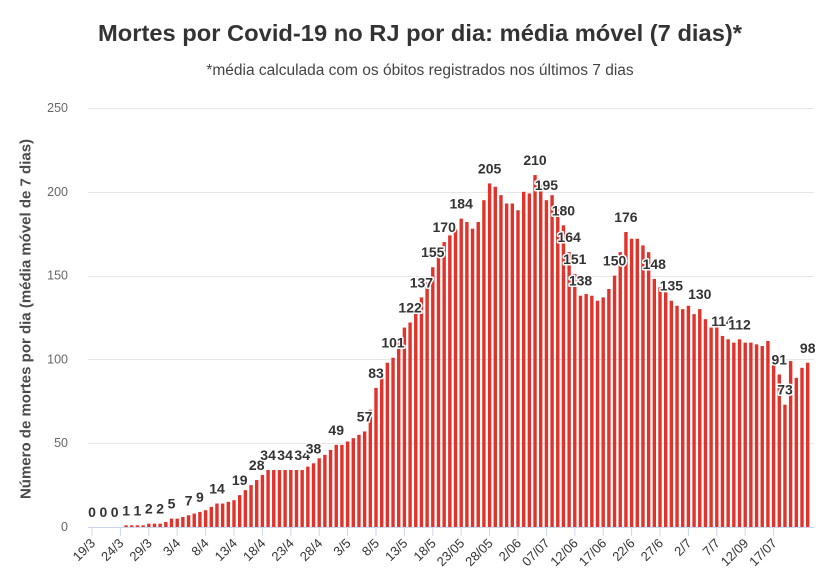 This screenshot has width=840, height=581. Describe the element at coordinates (564, 210) in the screenshot. I see `data-label: 180` at that location.